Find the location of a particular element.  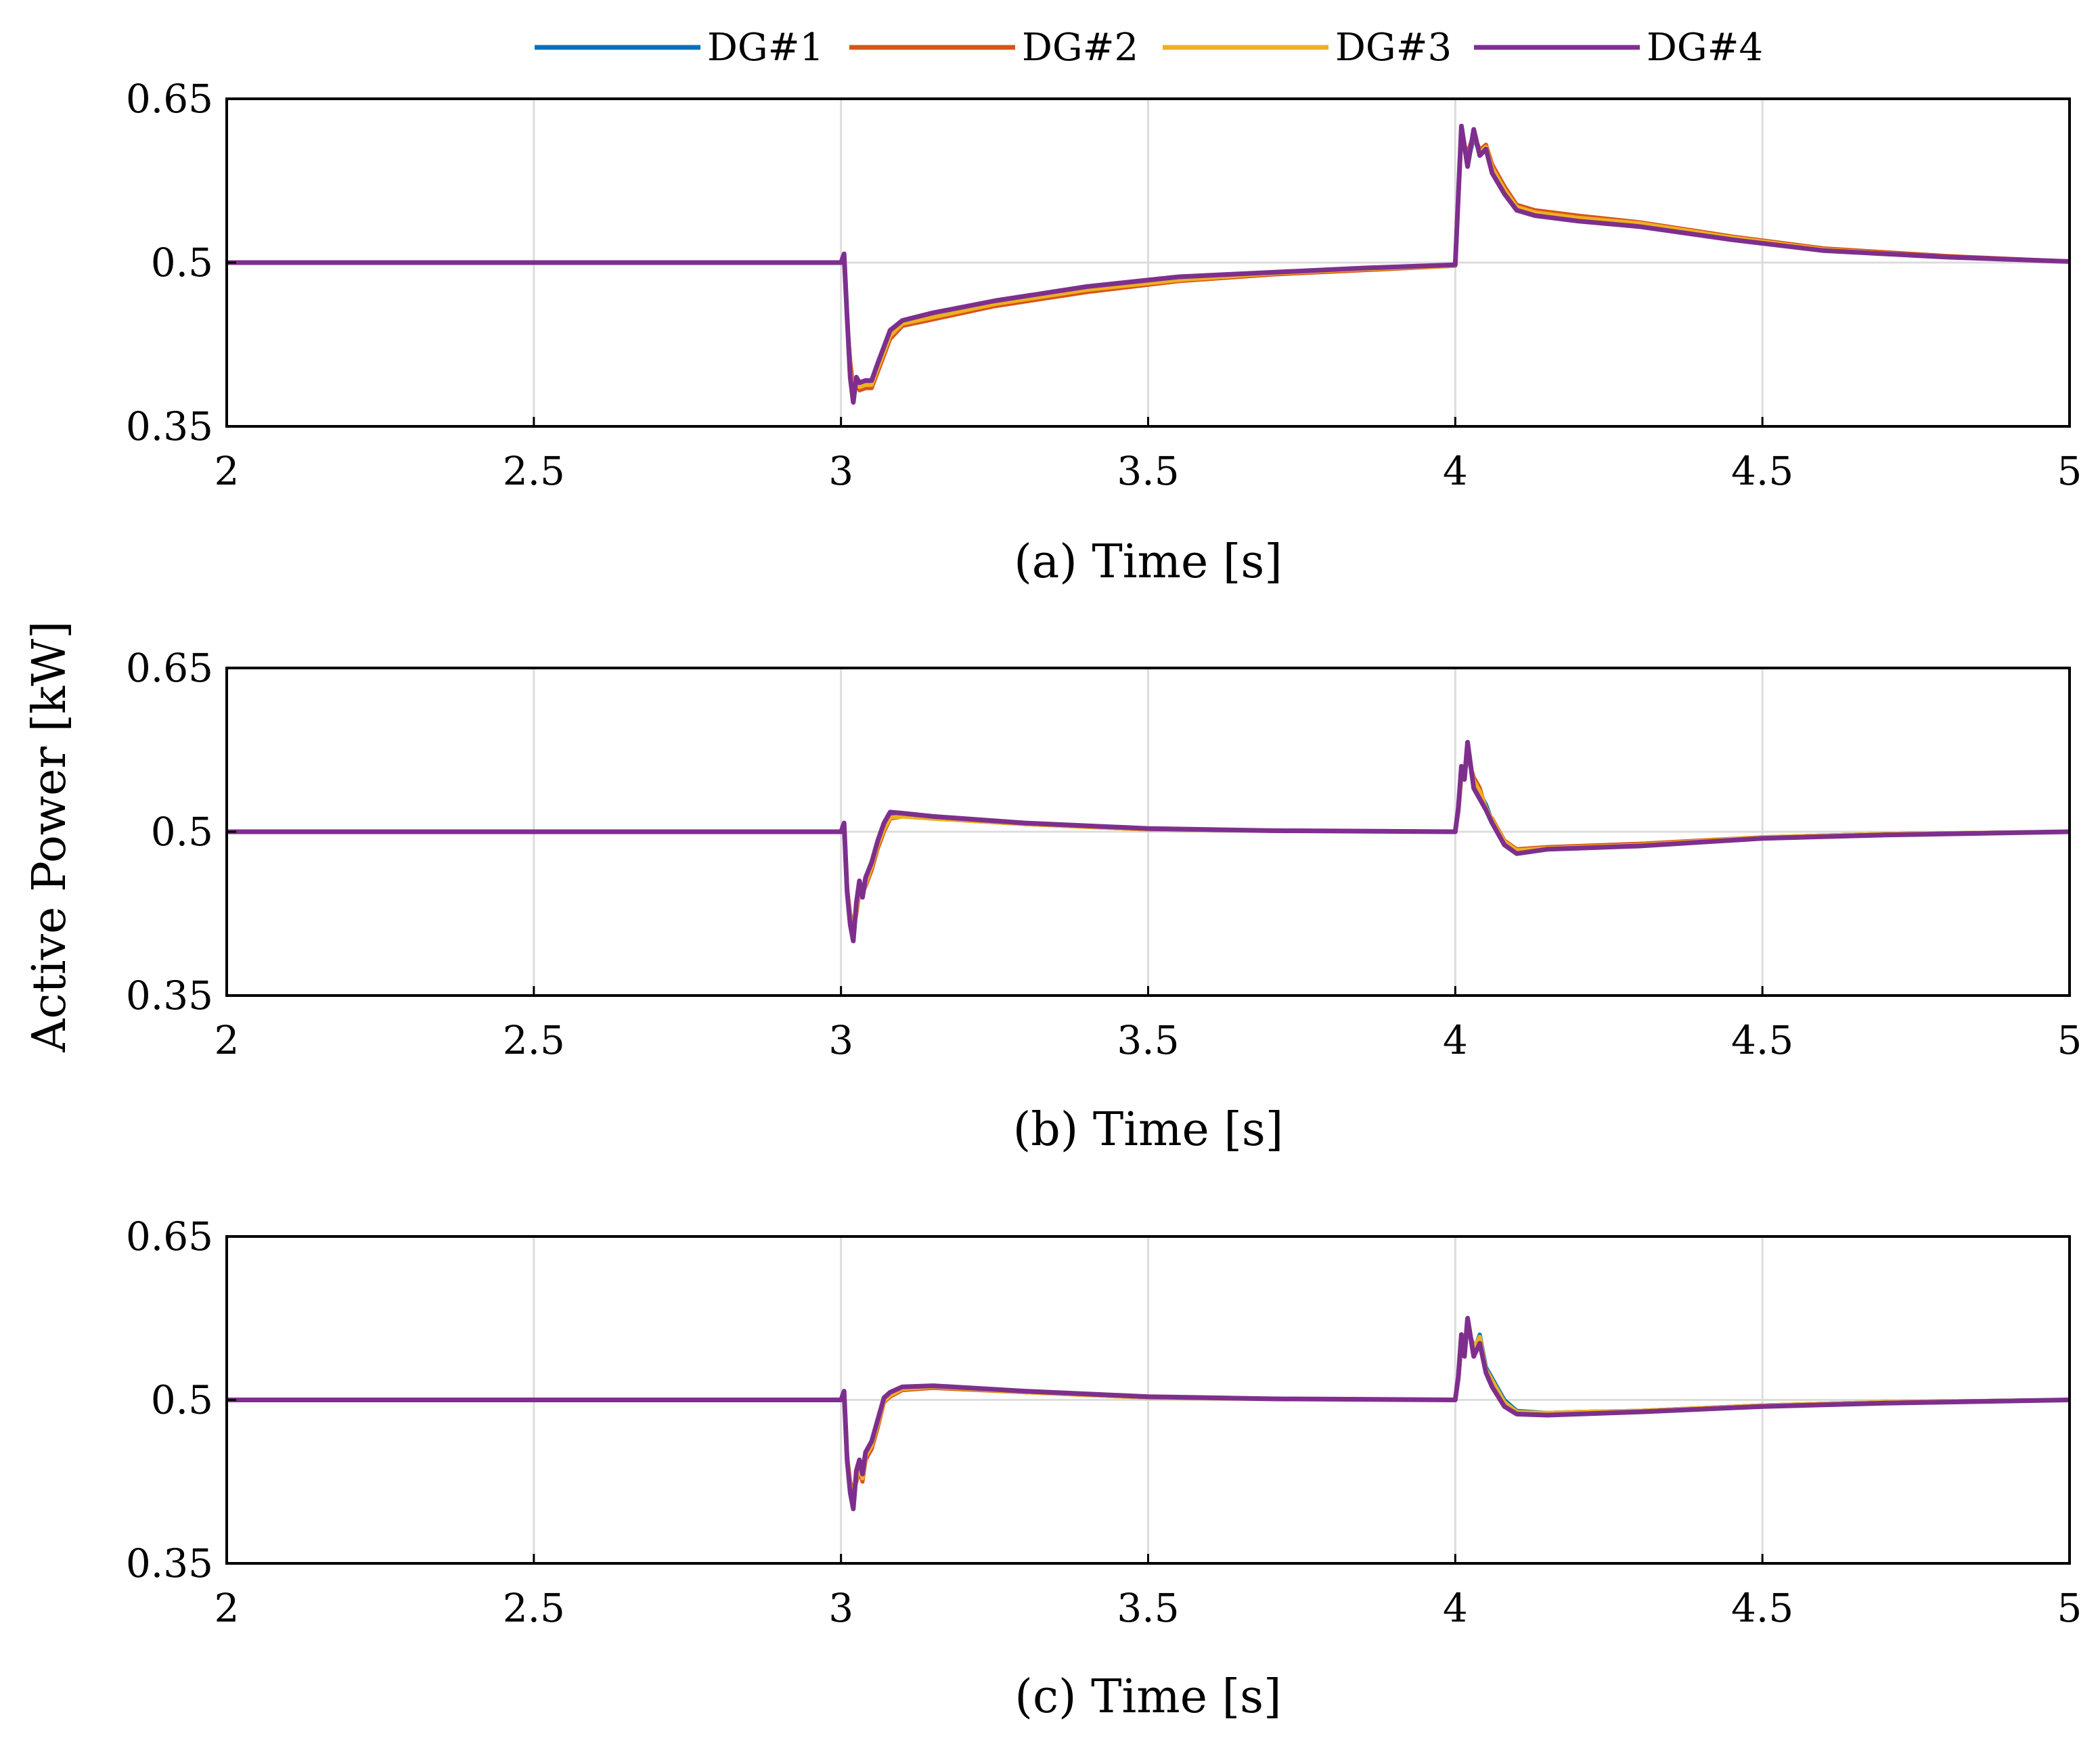

x-axis-label: (b) Time [s] is located at coordinates (1148, 1130).